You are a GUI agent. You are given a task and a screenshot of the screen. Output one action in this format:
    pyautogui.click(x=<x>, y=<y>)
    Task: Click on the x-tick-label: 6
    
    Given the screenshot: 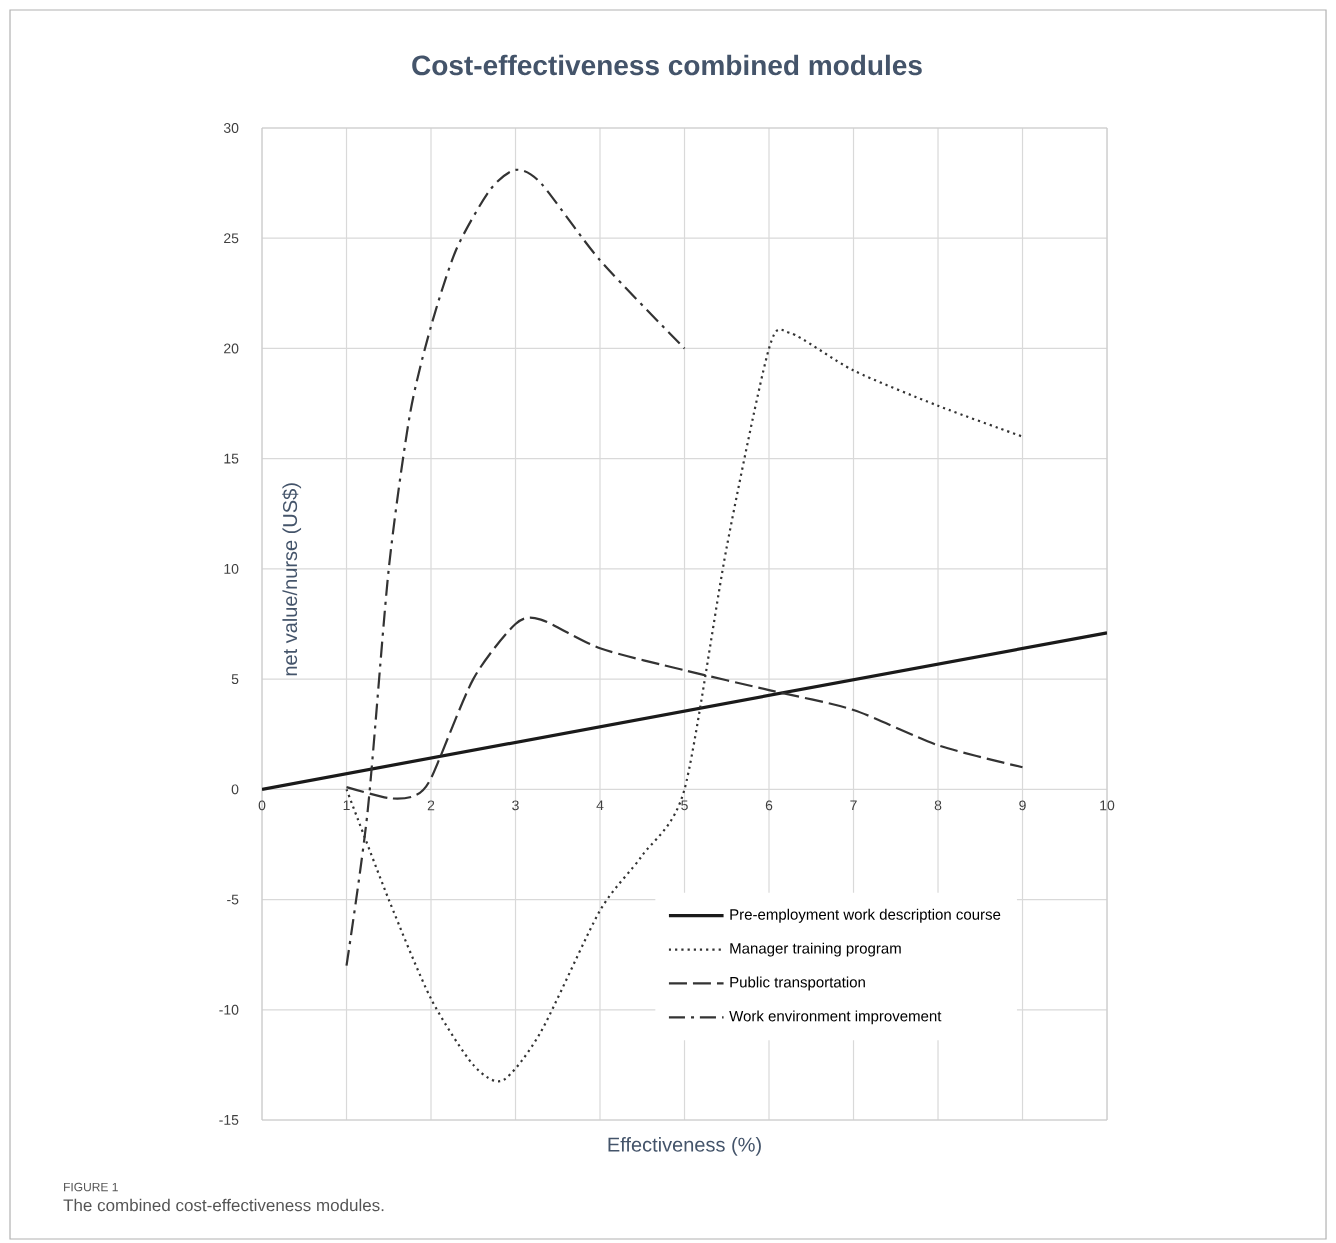 What is the action you would take?
    pyautogui.click(x=769, y=805)
    